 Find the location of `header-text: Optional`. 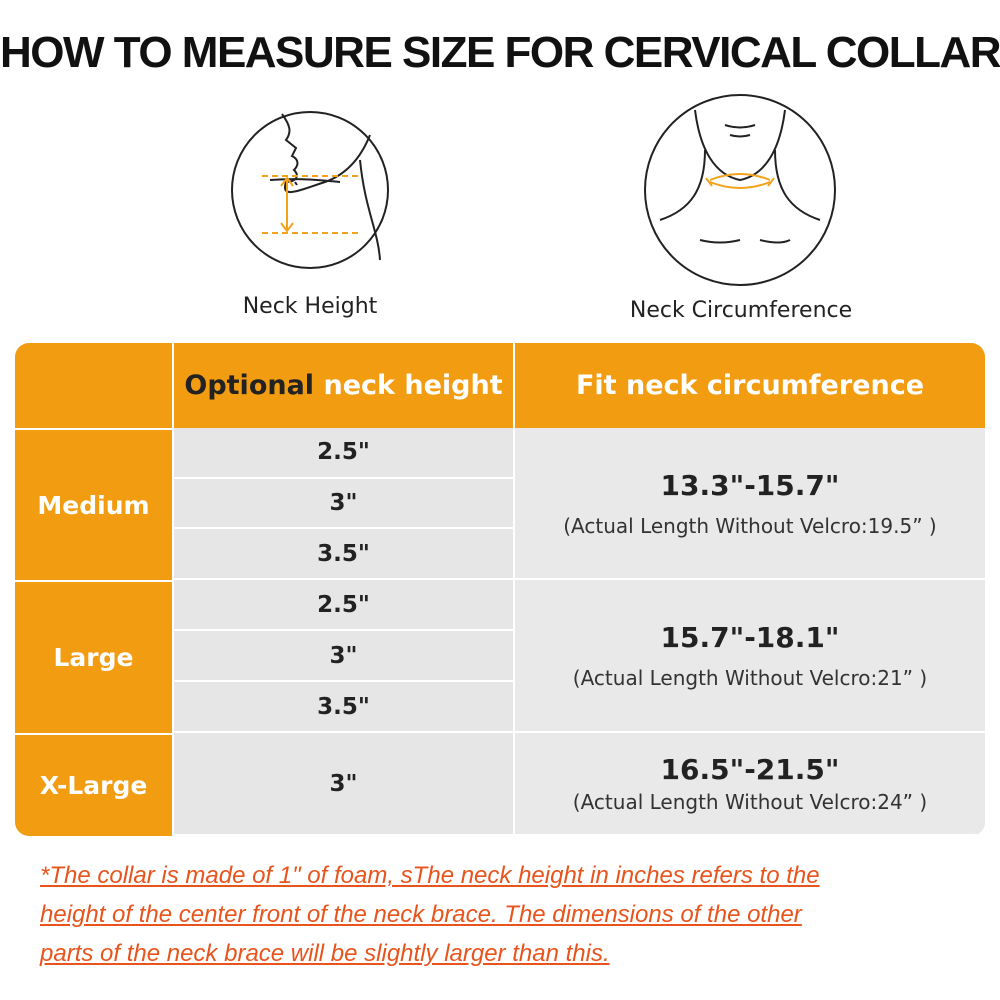

header-text: Optional is located at coordinates (249, 385).